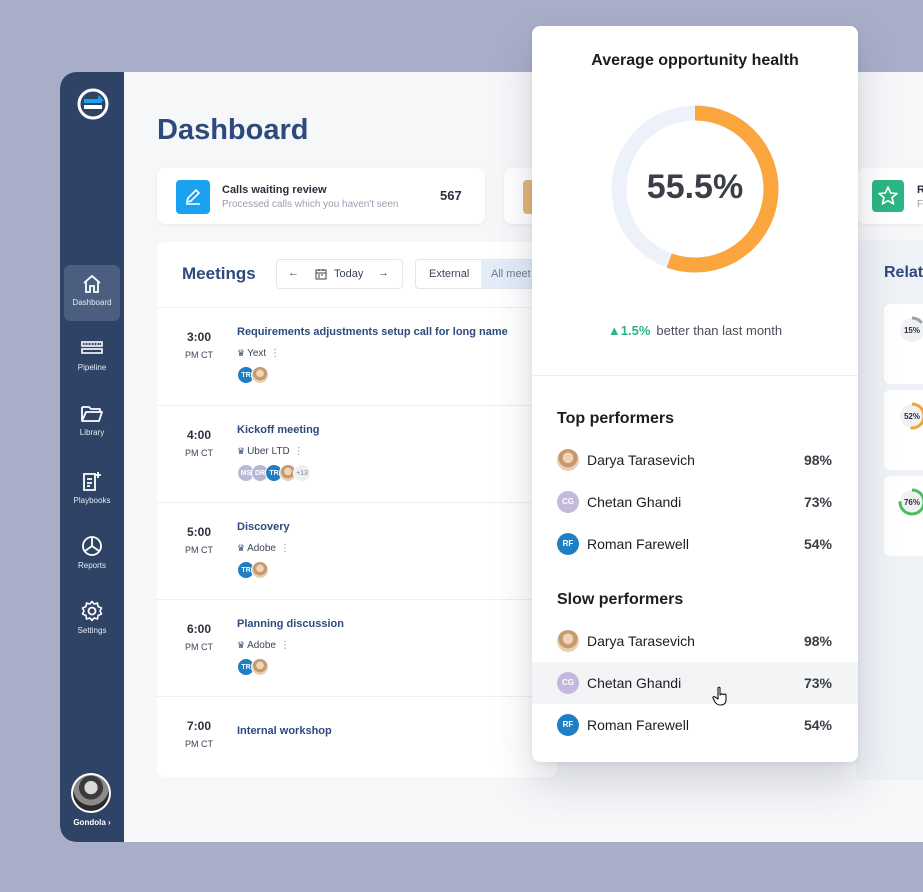 This screenshot has height=892, width=923. Describe the element at coordinates (357, 551) in the screenshot. I see `meeting-row: 5:00 PM CT Discovery ♛ Adobe ⋮ TR` at that location.